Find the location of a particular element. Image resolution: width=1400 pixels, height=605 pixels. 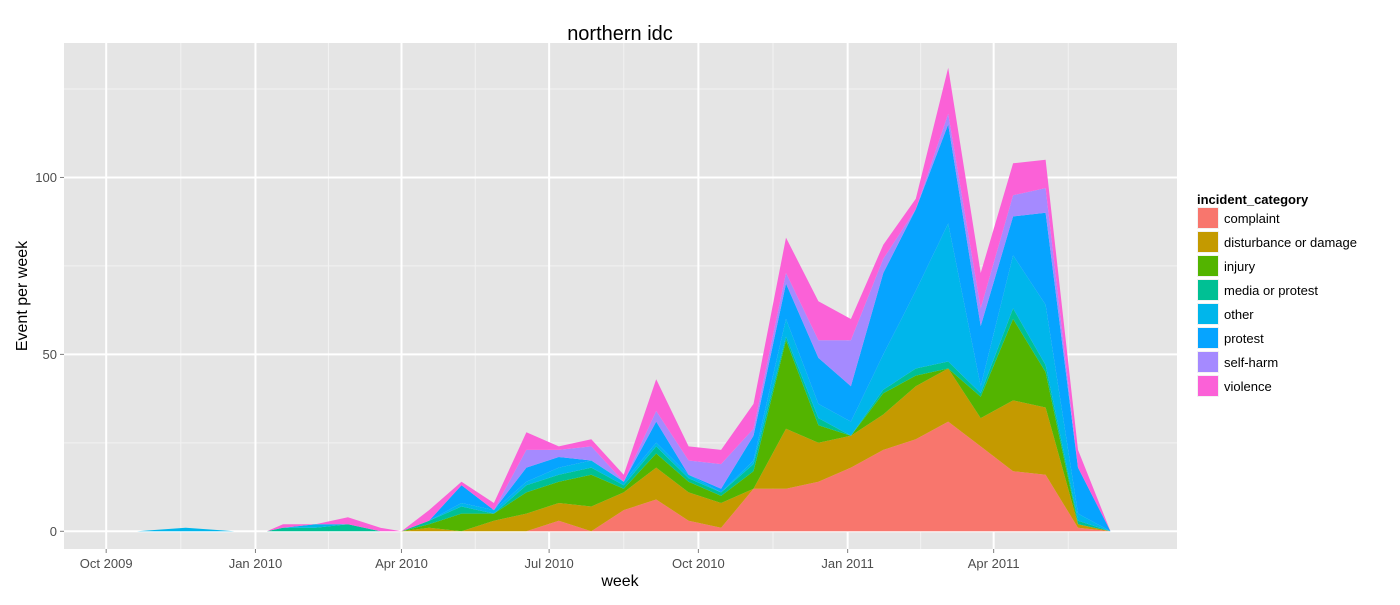

x-axis-label: week is located at coordinates (619, 581).